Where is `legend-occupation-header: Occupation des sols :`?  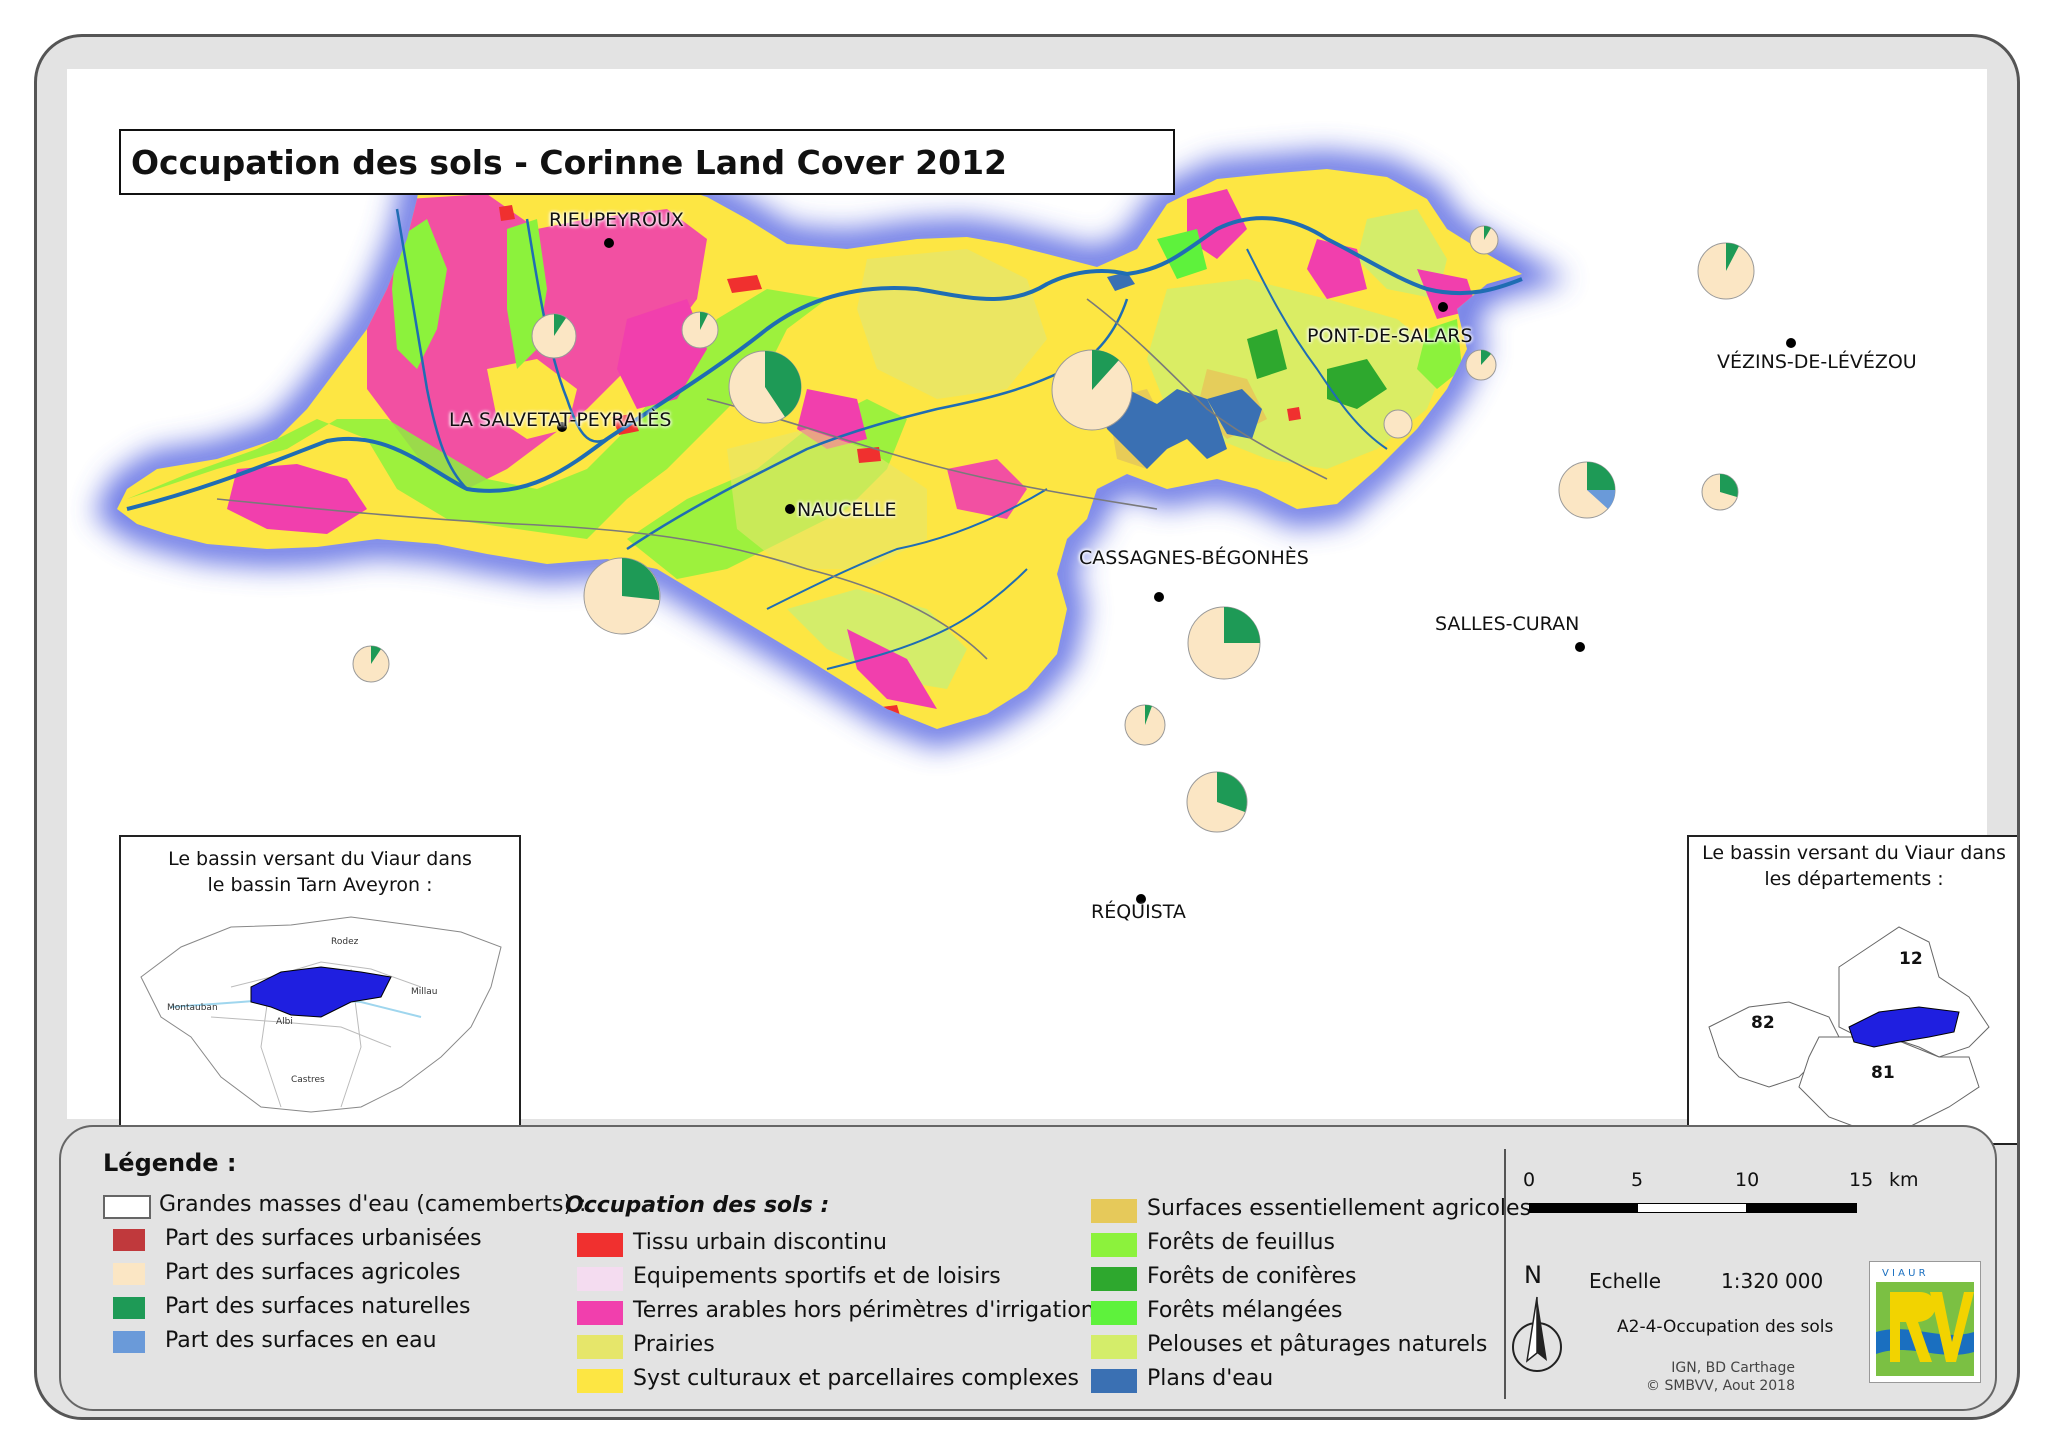
legend-occupation-header: Occupation des sols : is located at coordinates (697, 1205).